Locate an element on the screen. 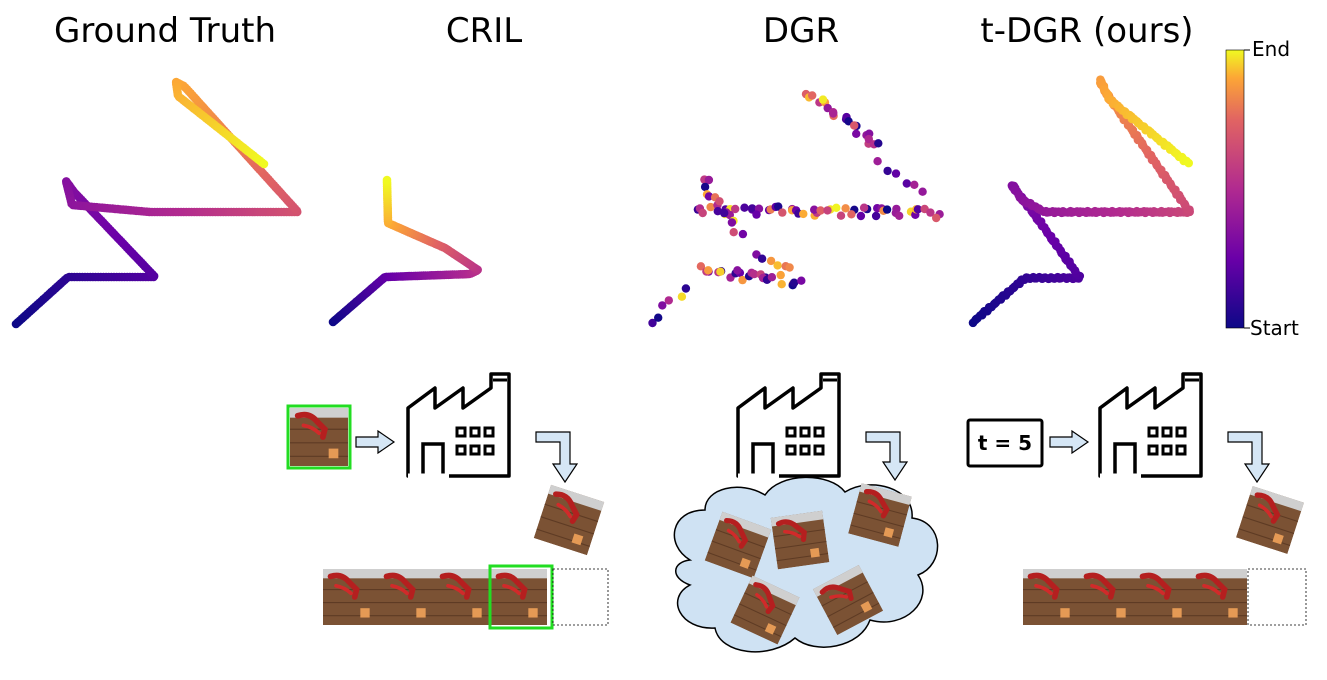  dgr-arrow-down-icon is located at coordinates (887, 456).